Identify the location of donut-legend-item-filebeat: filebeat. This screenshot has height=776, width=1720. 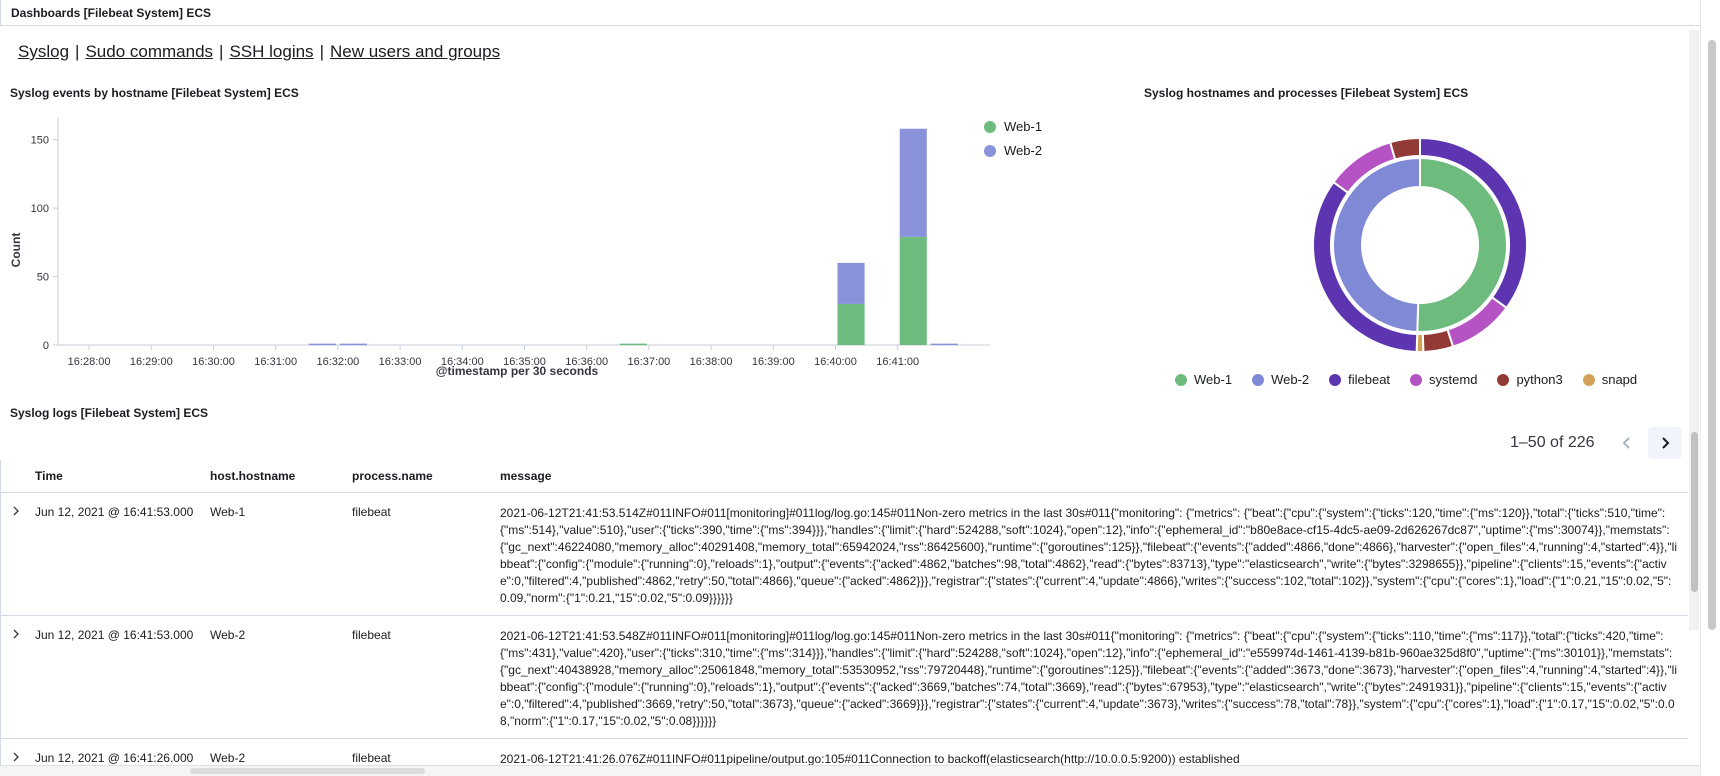
(1359, 379).